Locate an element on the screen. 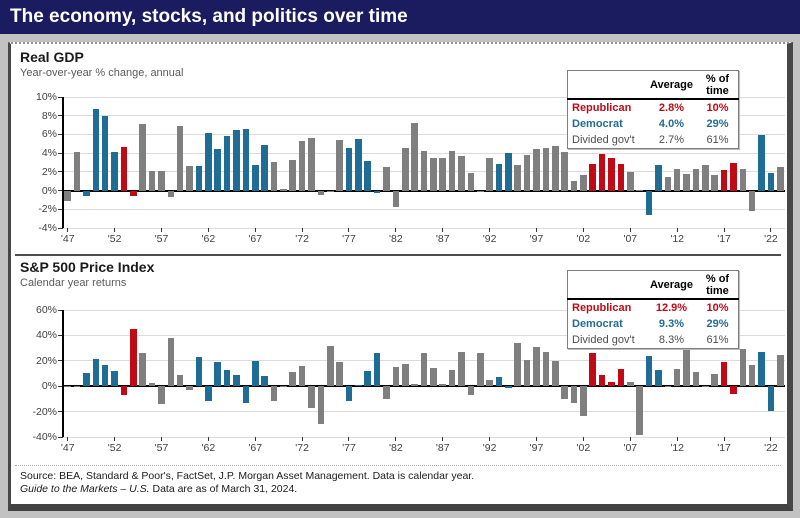 The width and height of the screenshot is (800, 518). bar-1998 is located at coordinates (546, 369).